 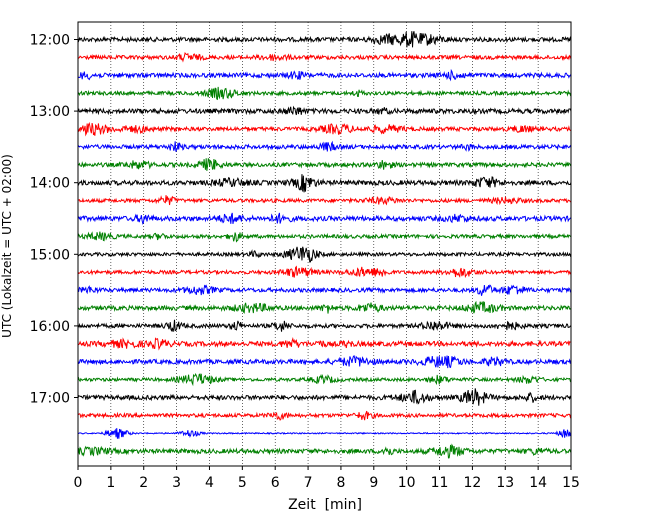 What do you see at coordinates (50, 399) in the screenshot?
I see `y-tick-label: 17:00` at bounding box center [50, 399].